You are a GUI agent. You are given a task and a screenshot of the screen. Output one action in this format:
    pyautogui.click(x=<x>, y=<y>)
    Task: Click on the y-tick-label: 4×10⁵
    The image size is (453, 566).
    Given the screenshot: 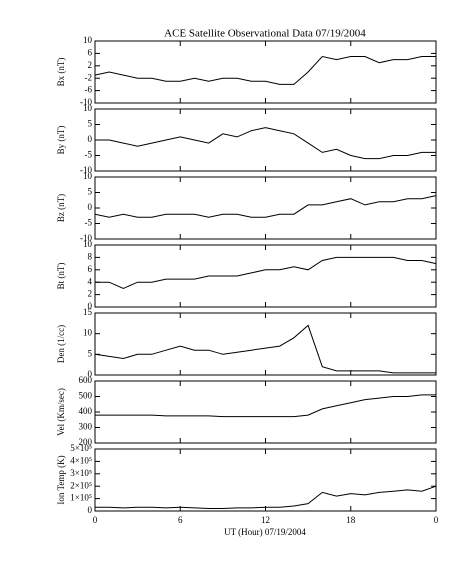 What is the action you would take?
    pyautogui.click(x=81, y=460)
    